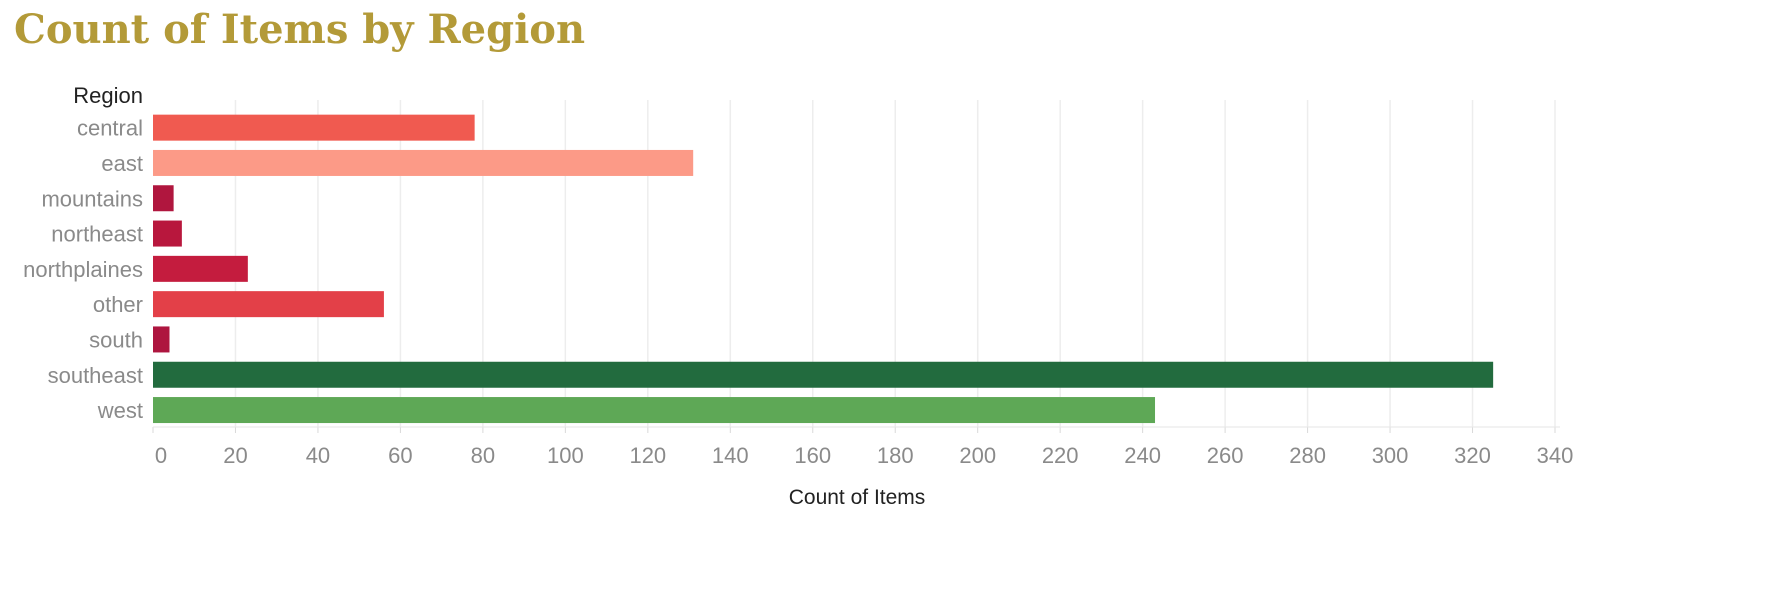 The height and width of the screenshot is (594, 1777). What do you see at coordinates (300, 29) in the screenshot?
I see `chart-title: Count of Items by Region` at bounding box center [300, 29].